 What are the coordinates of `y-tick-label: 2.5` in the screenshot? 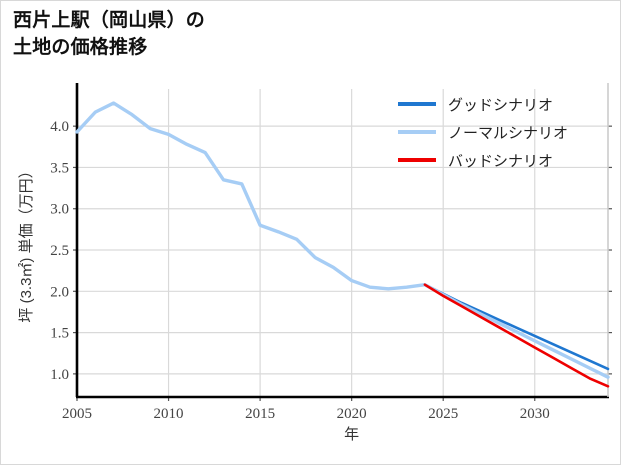 It's located at (59, 251).